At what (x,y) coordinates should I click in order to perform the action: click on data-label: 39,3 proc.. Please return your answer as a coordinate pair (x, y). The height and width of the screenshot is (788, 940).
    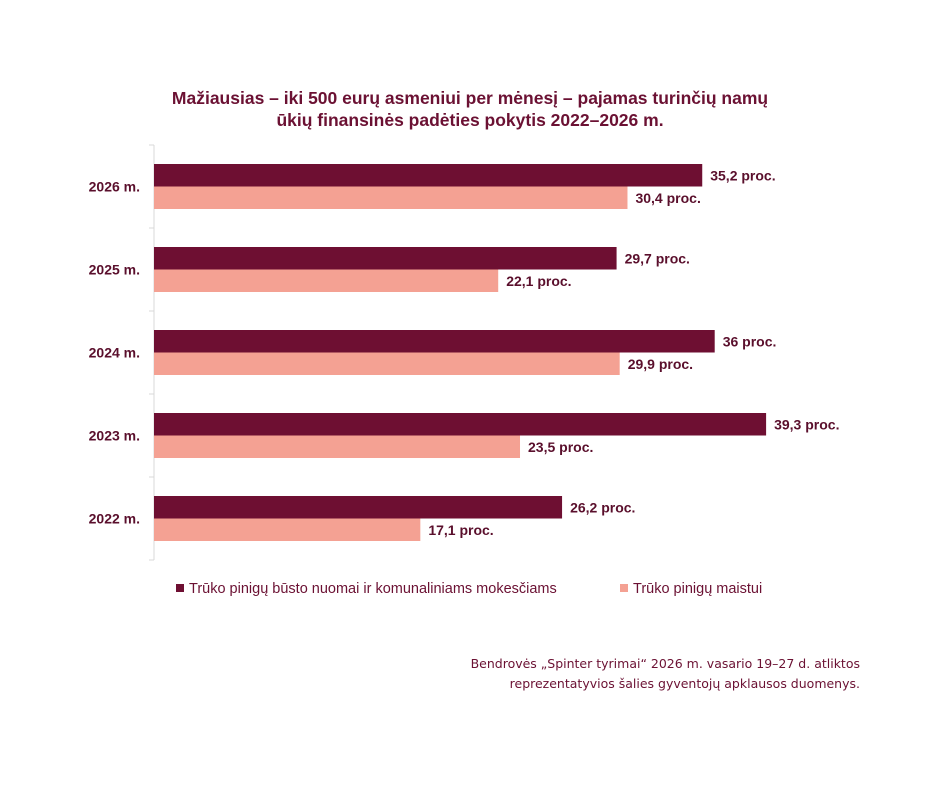
    Looking at the image, I should click on (806, 424).